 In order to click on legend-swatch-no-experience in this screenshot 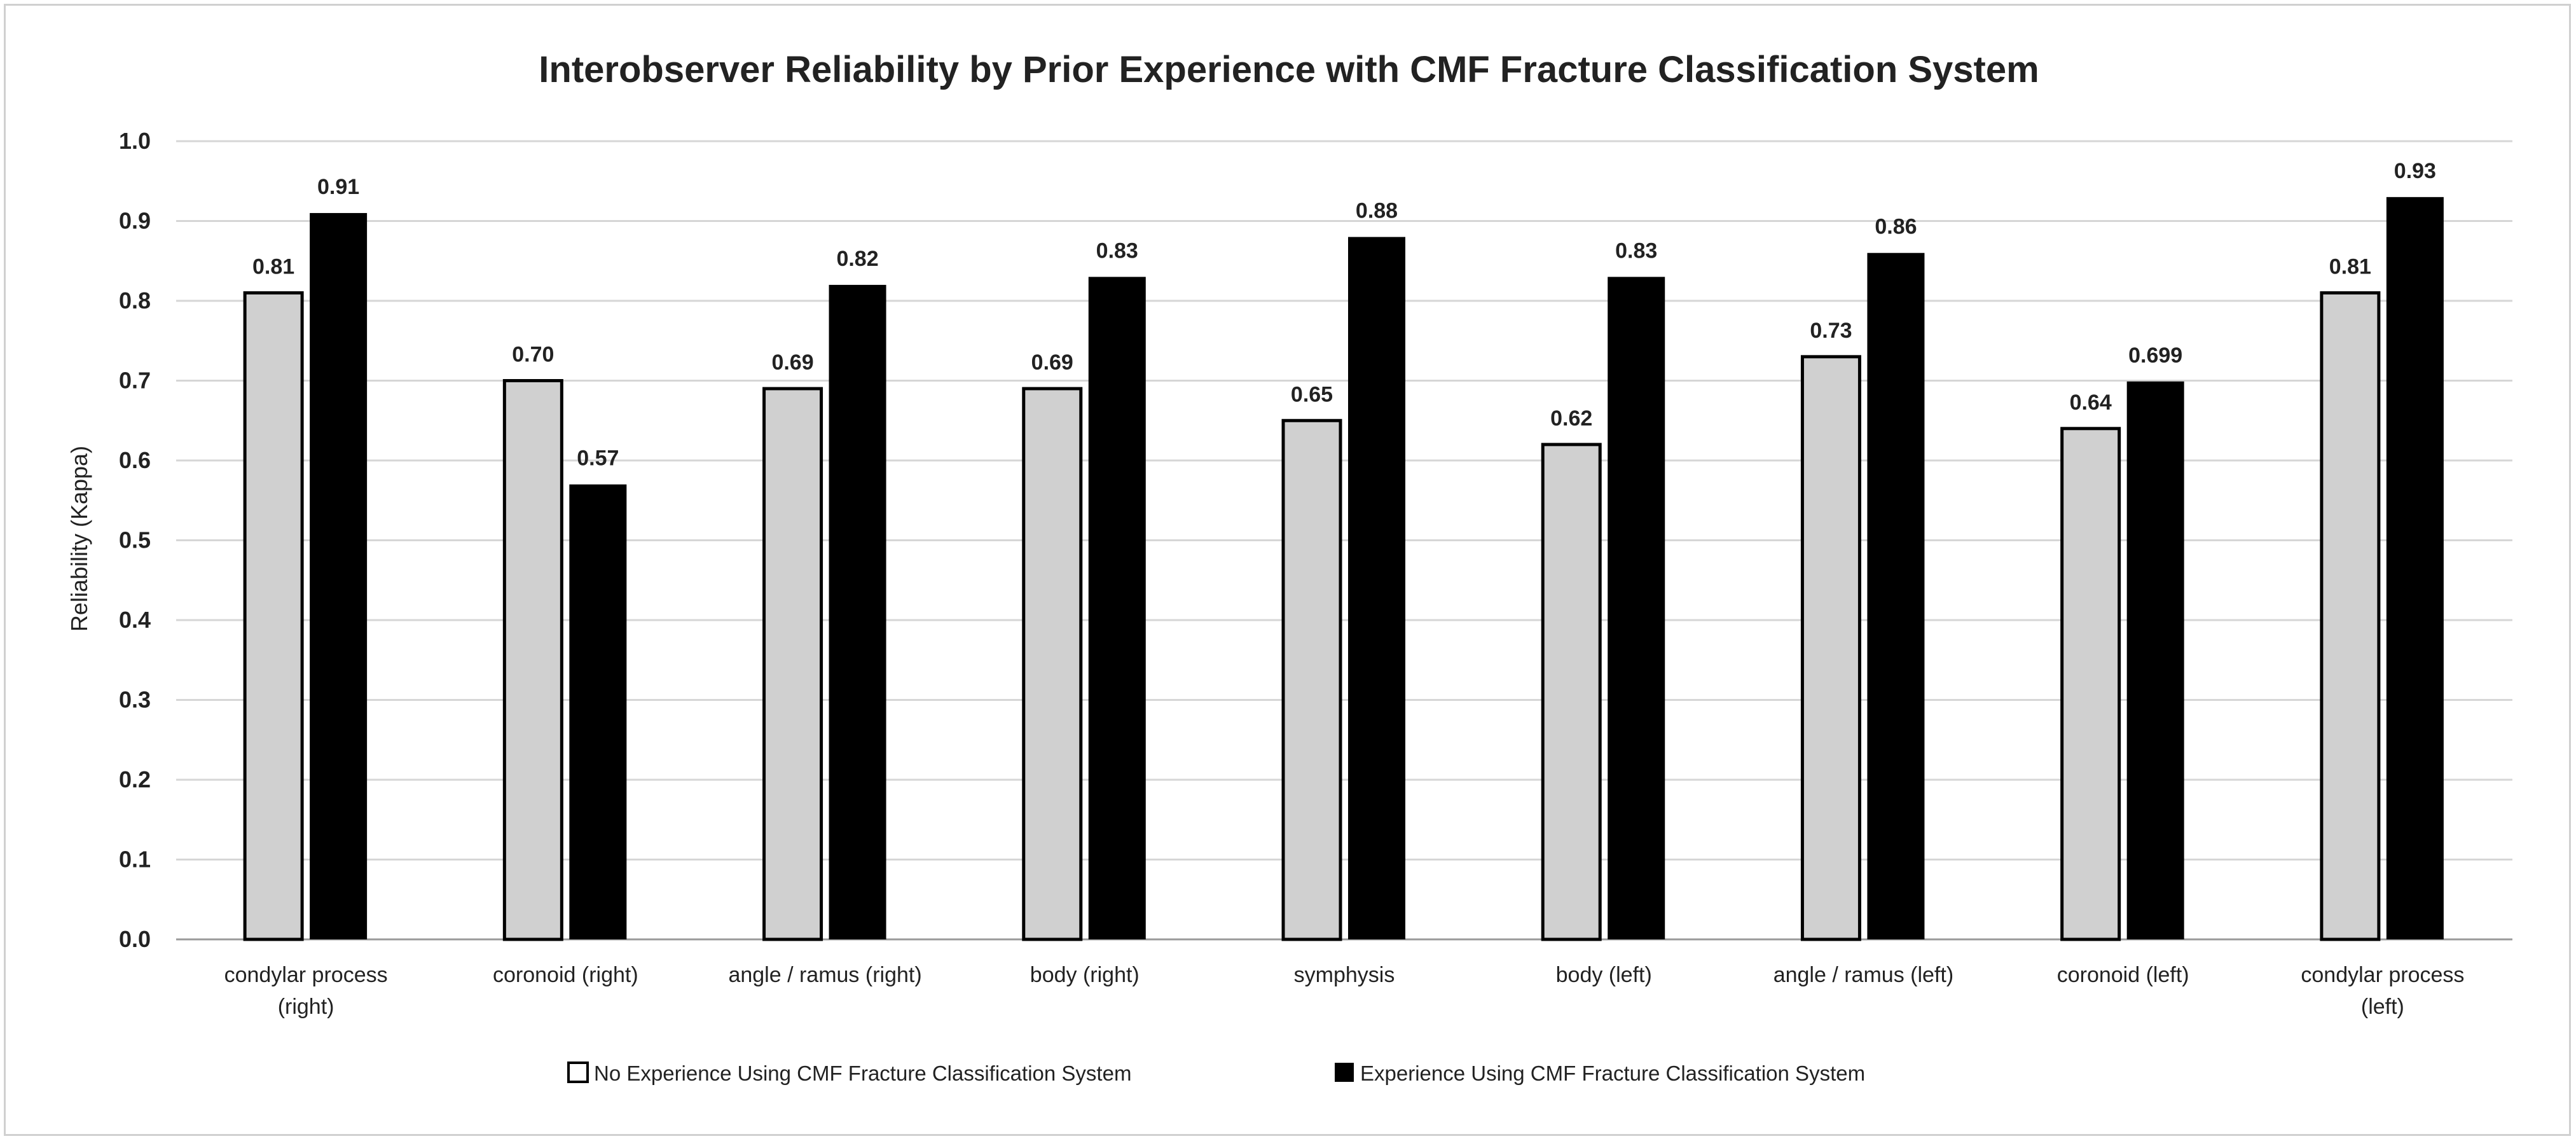, I will do `click(578, 1072)`.